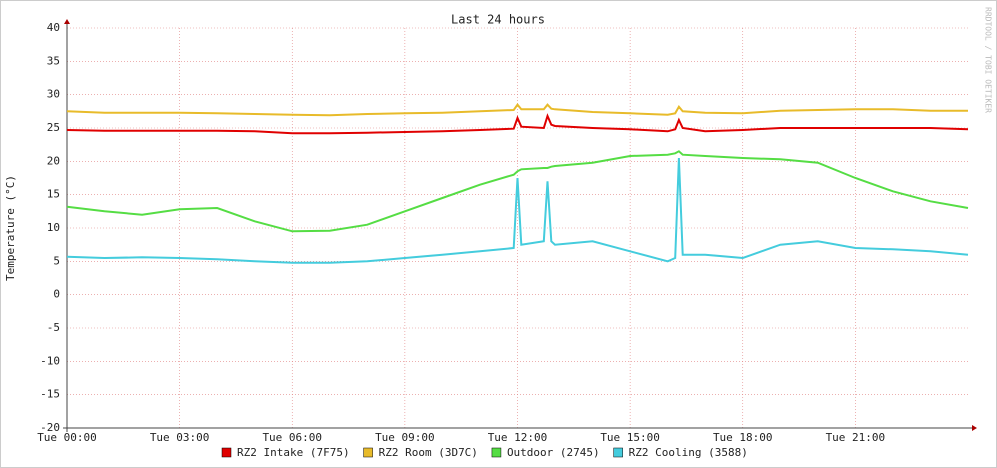 The width and height of the screenshot is (997, 468). Describe the element at coordinates (50, 394) in the screenshot. I see `y-tick-label: -15` at that location.